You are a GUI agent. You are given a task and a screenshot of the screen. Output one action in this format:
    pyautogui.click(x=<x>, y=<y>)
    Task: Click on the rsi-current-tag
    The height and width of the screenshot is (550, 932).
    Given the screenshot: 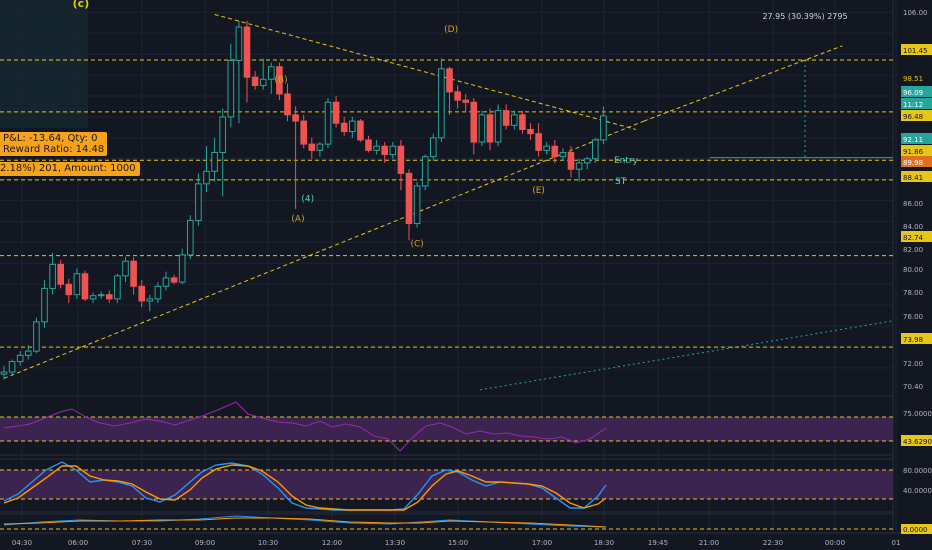 What is the action you would take?
    pyautogui.click(x=916, y=440)
    